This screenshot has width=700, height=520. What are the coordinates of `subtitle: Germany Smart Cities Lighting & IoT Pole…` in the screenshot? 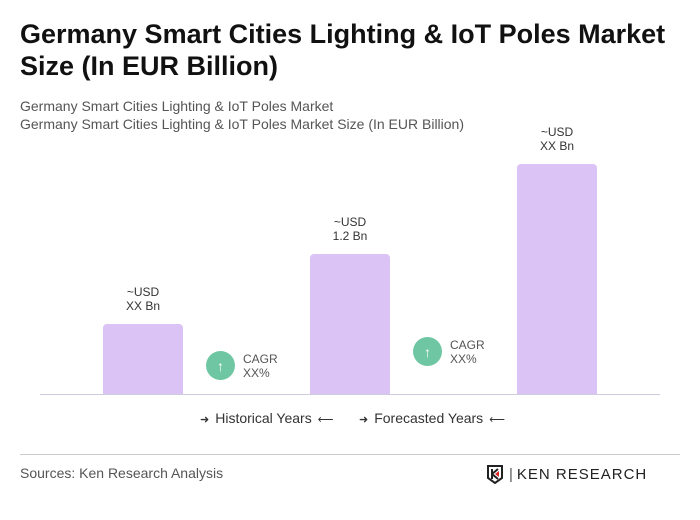 It's located at (177, 106).